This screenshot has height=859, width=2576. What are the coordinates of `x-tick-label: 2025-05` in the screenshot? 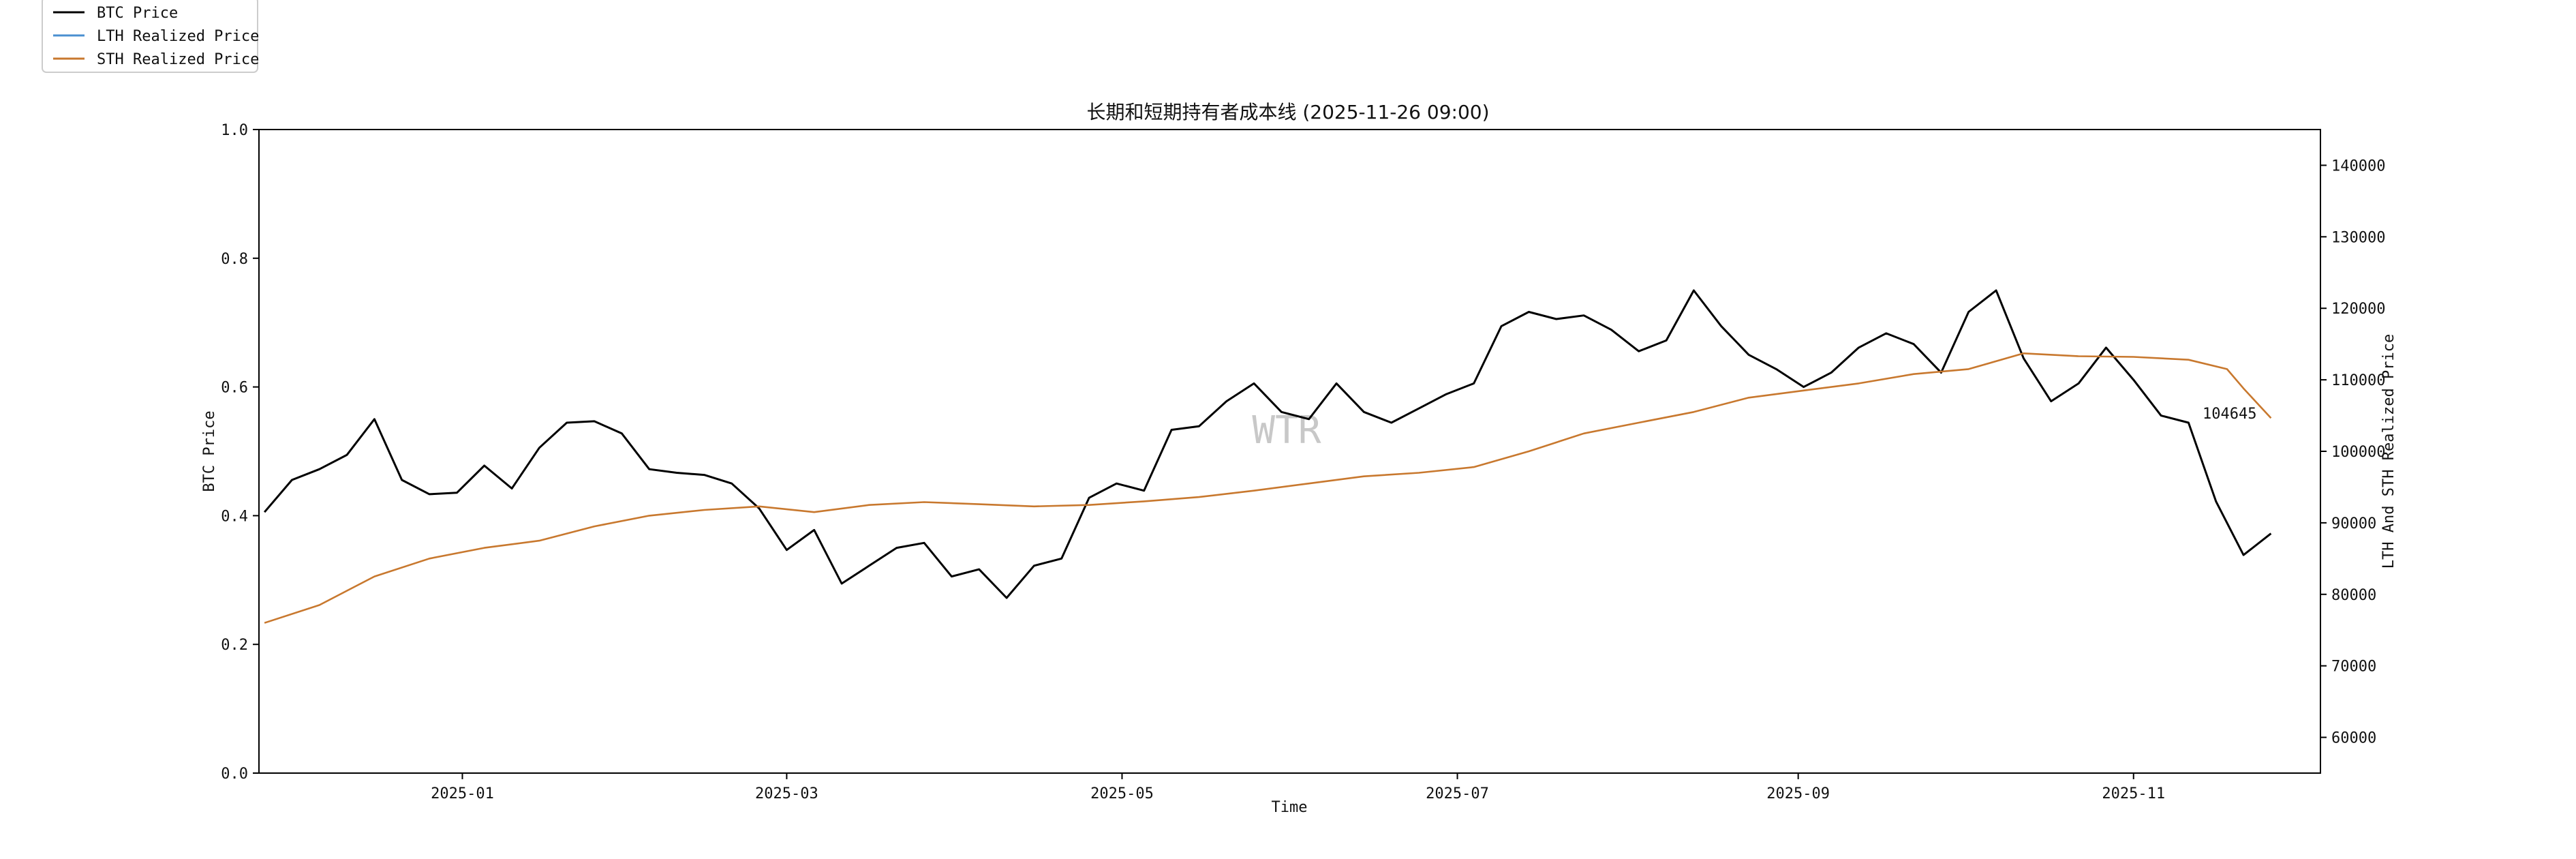 It's located at (1122, 793).